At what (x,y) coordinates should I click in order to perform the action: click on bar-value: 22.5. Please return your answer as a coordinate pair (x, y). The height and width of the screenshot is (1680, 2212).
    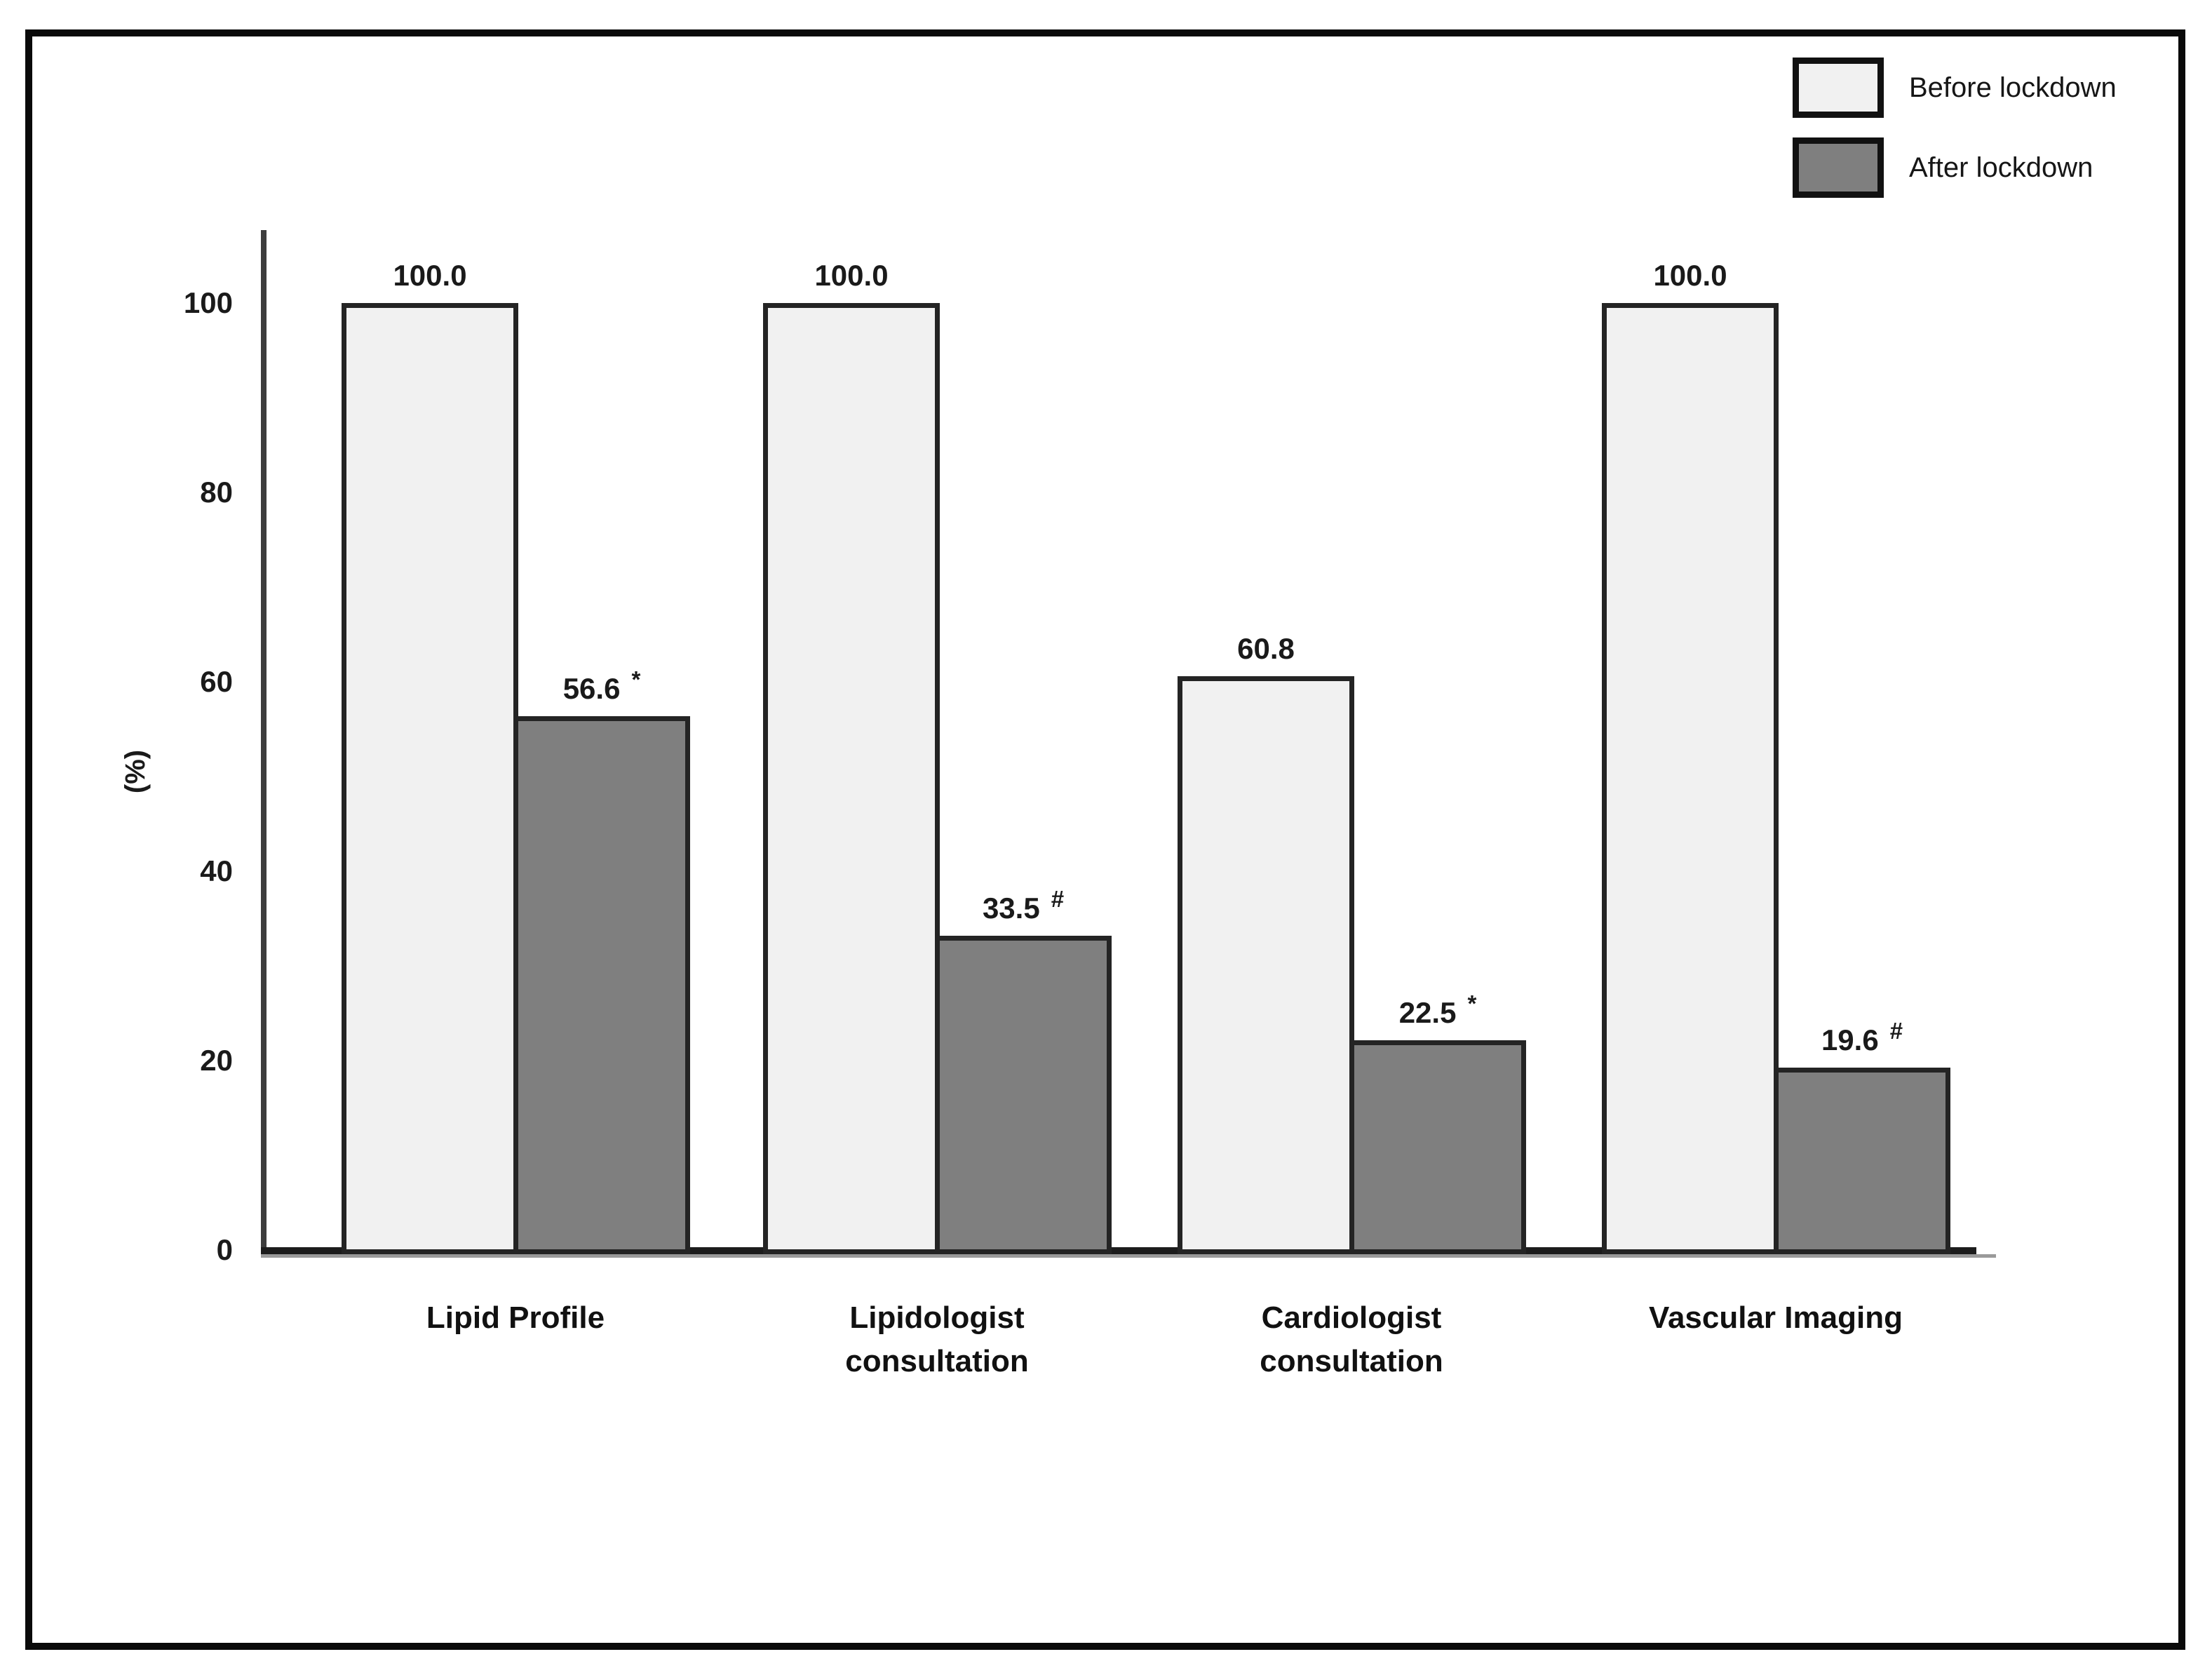
    Looking at the image, I should click on (1428, 1013).